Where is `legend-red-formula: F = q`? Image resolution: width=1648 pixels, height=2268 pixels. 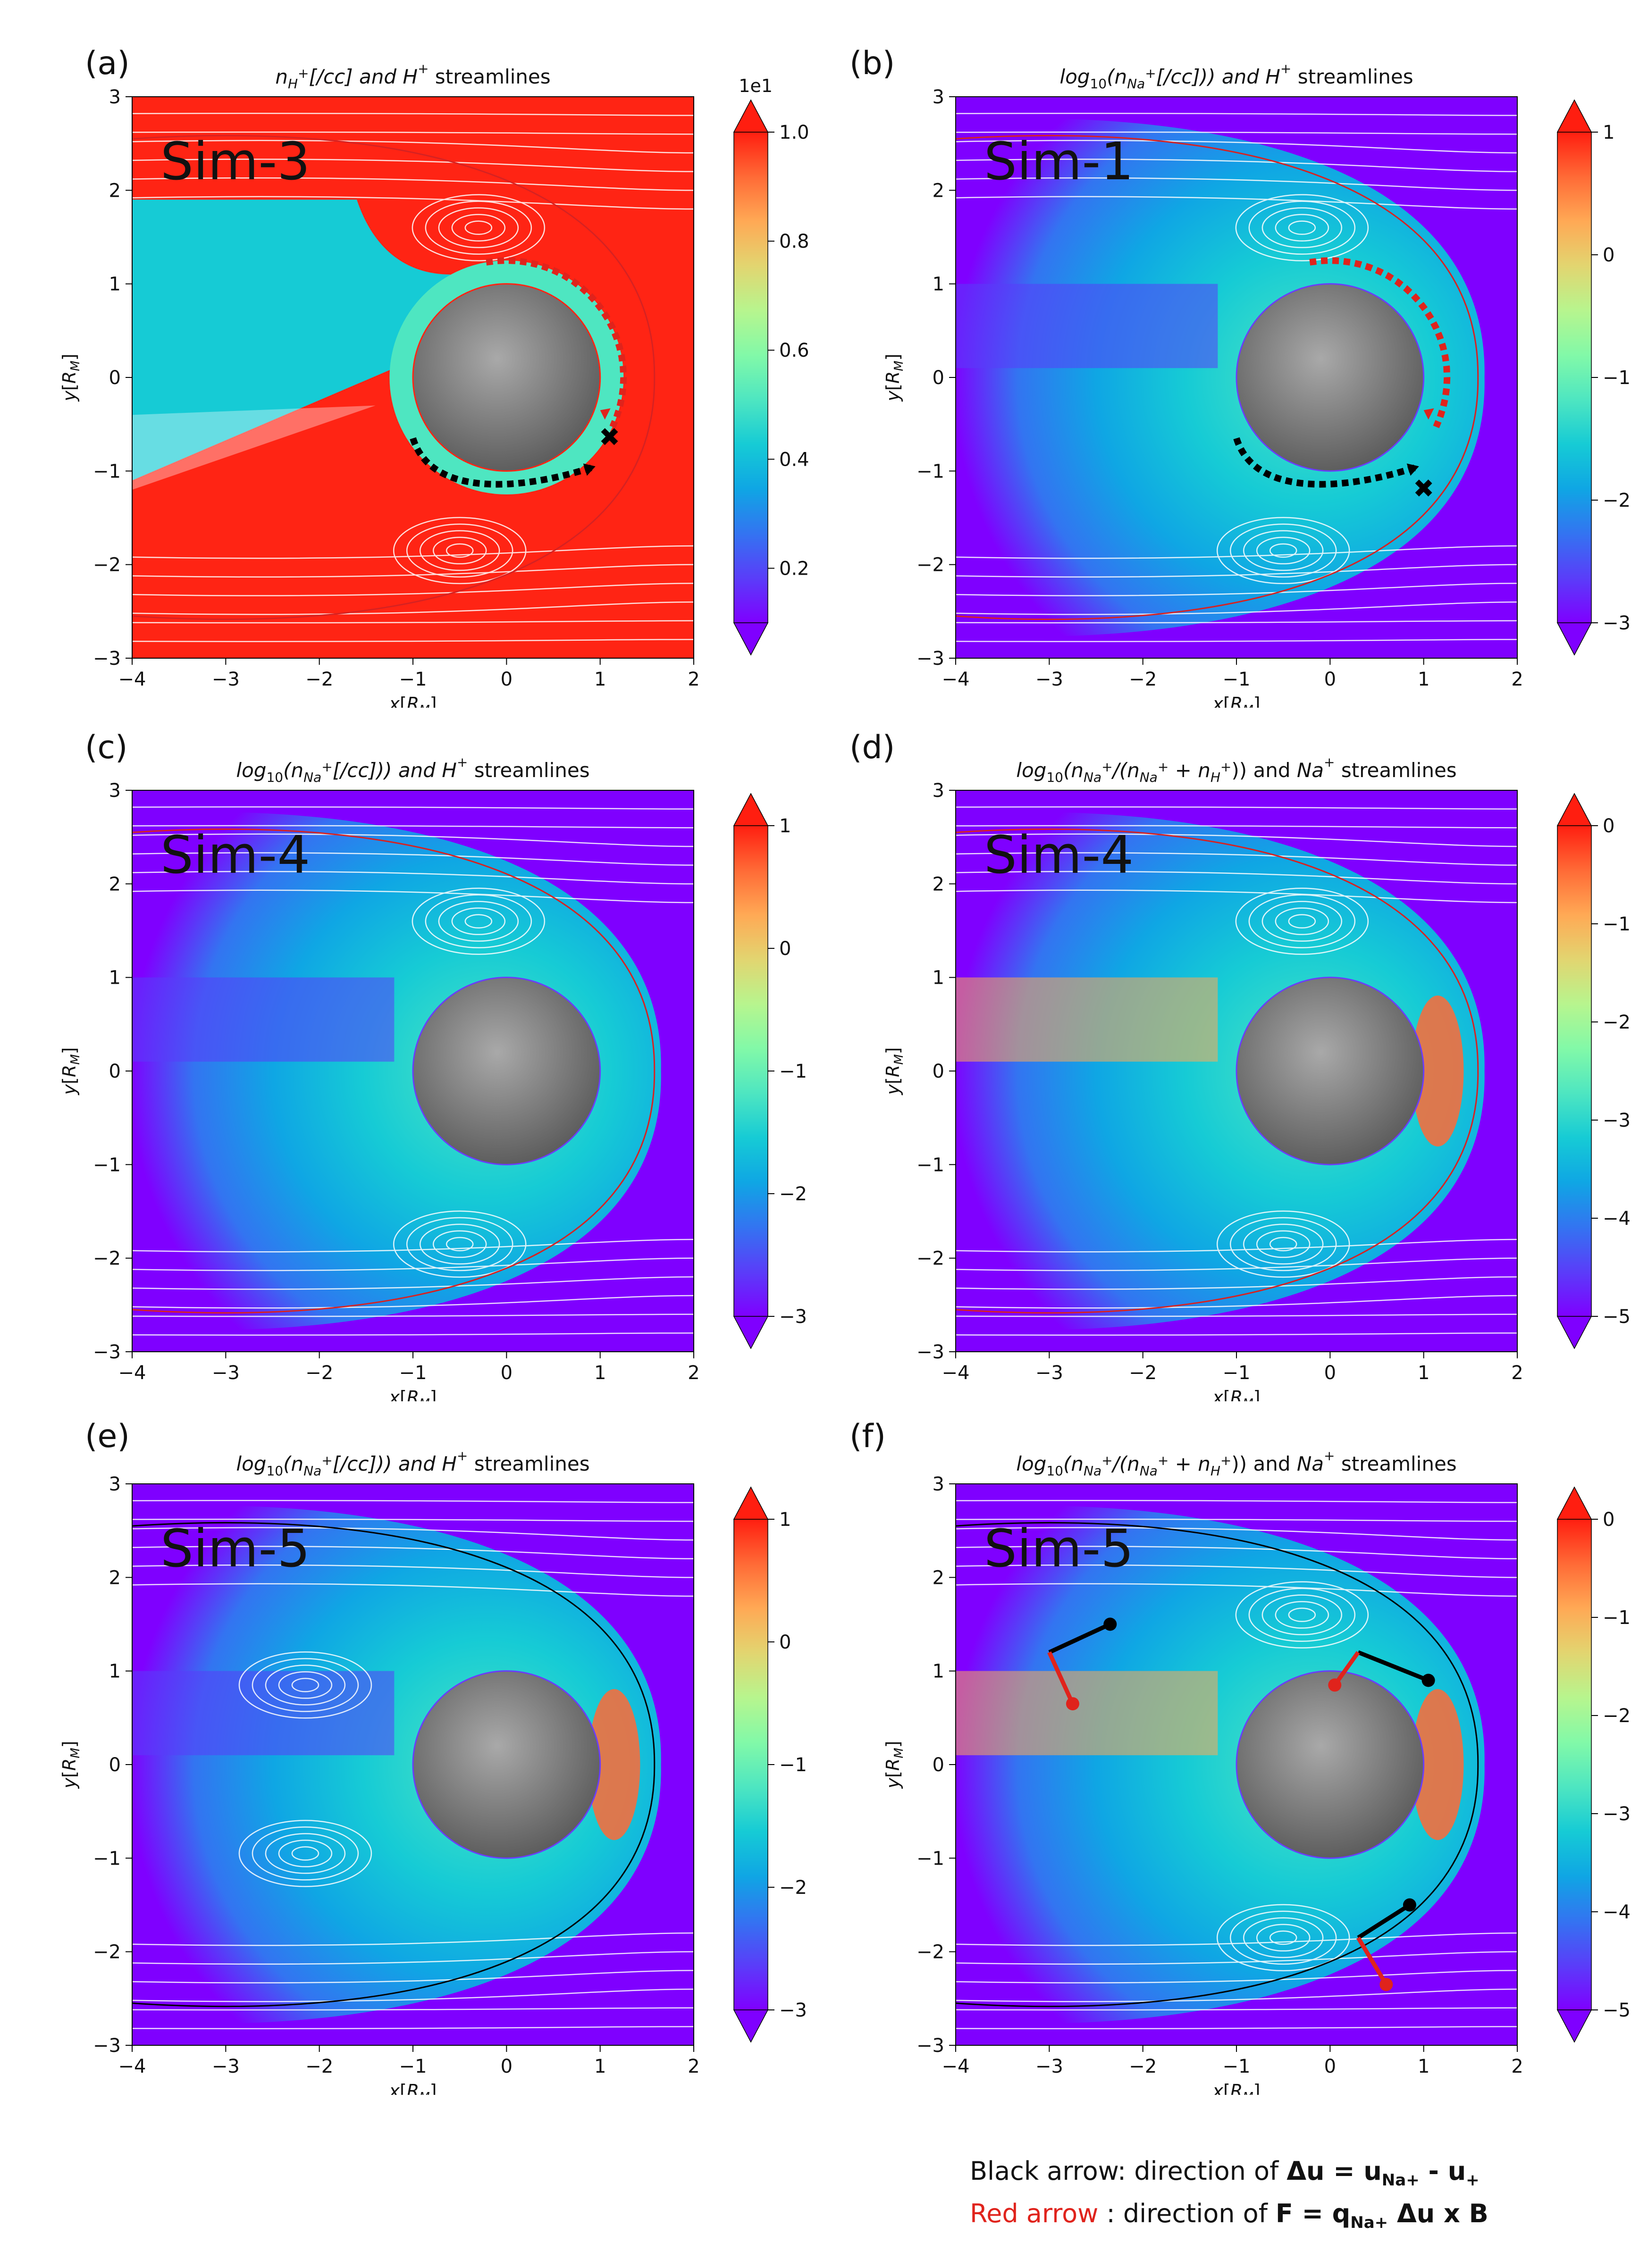
legend-red-formula: F = q is located at coordinates (1313, 2214).